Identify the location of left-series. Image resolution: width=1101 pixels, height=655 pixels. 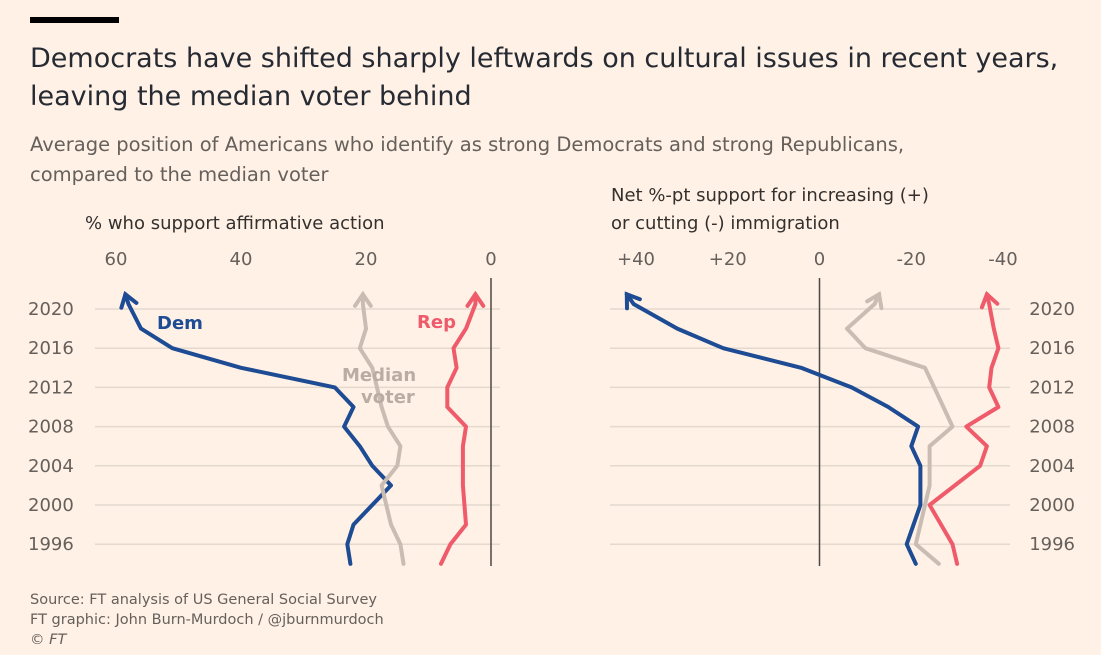
(302, 428).